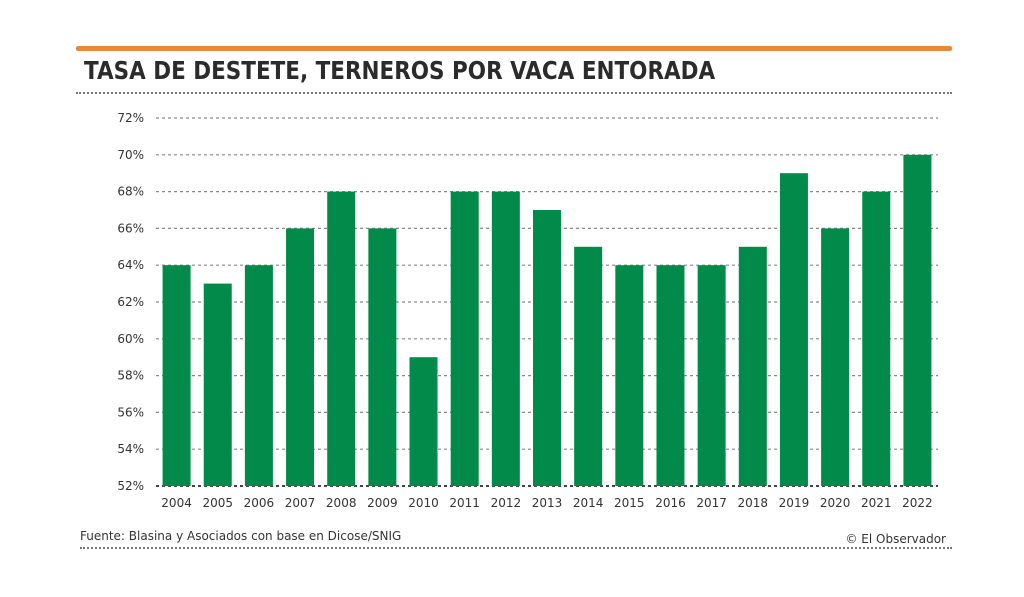 The width and height of the screenshot is (1024, 597). Describe the element at coordinates (176, 503) in the screenshot. I see `x-tick-label: 2004` at that location.